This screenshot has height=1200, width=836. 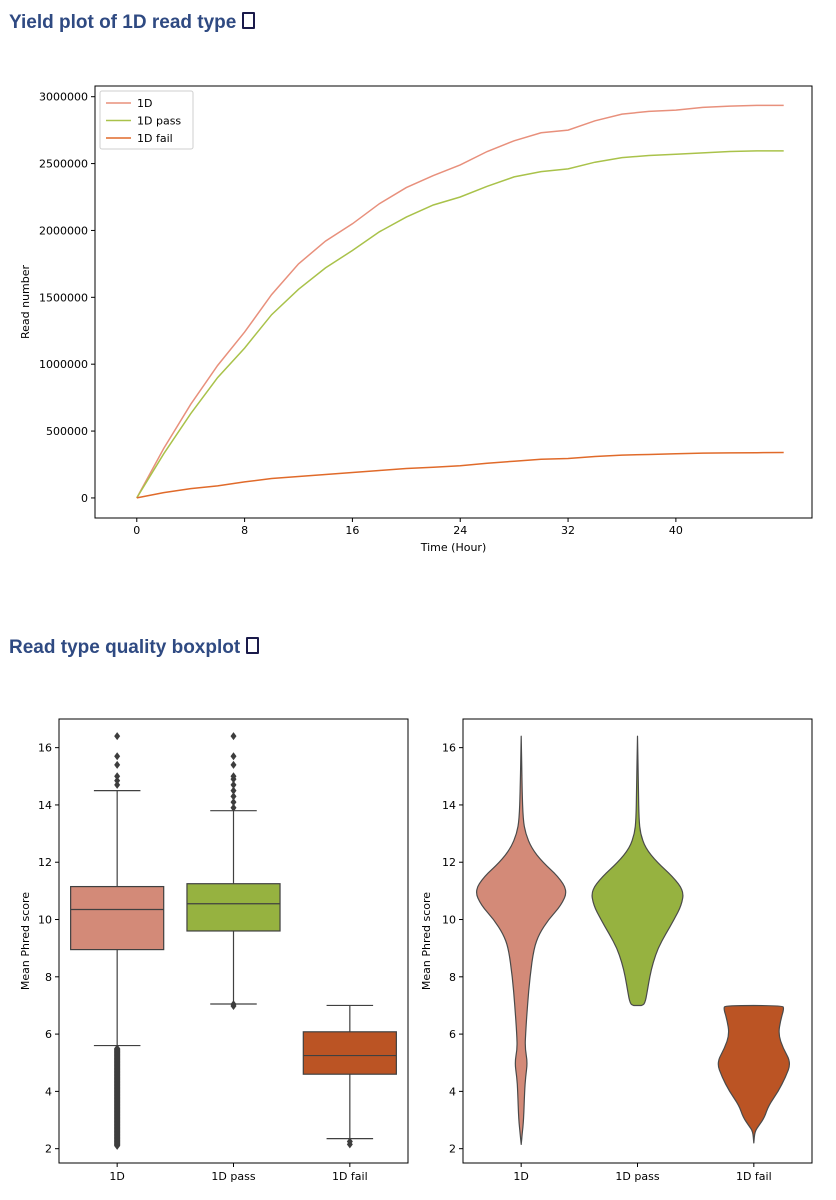 What do you see at coordinates (63, 297) in the screenshot?
I see `y-tick-label: 1500000` at bounding box center [63, 297].